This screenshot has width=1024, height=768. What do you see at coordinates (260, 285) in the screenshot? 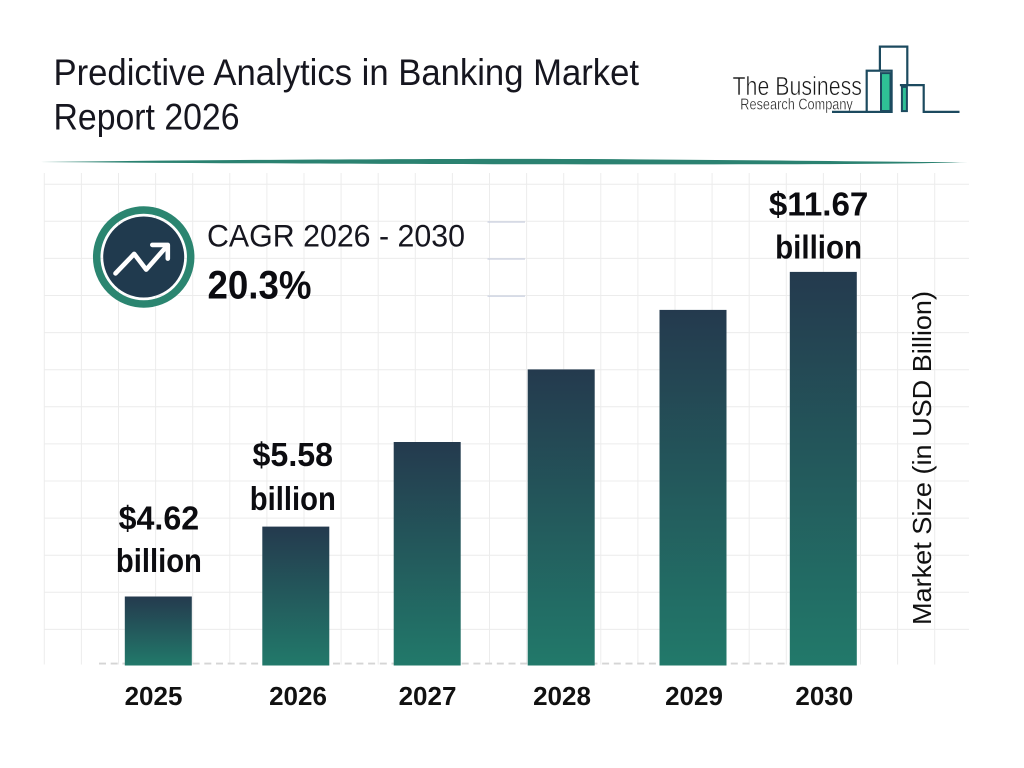
I see `svg-text: 20.3%` at bounding box center [260, 285].